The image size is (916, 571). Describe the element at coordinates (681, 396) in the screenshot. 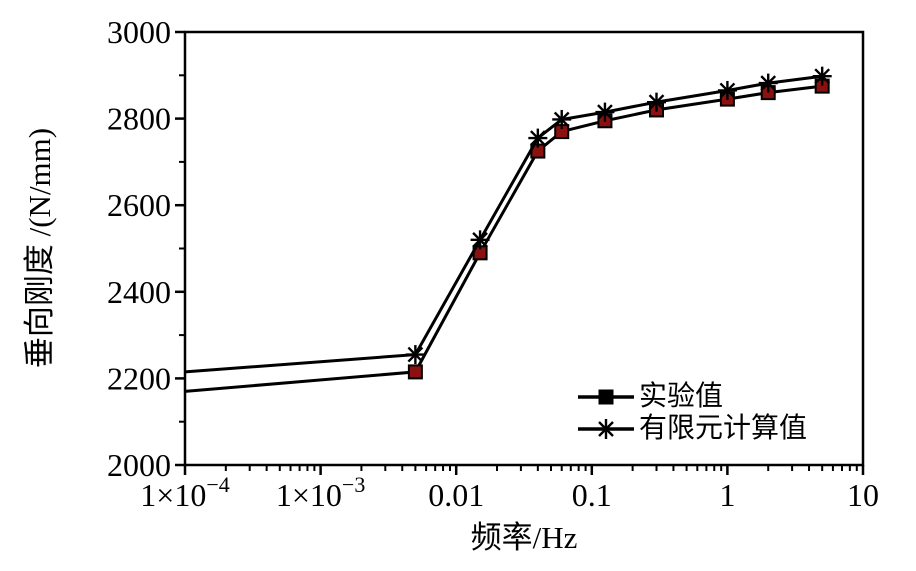

I see `legend-label-experimental: 实验值` at that location.